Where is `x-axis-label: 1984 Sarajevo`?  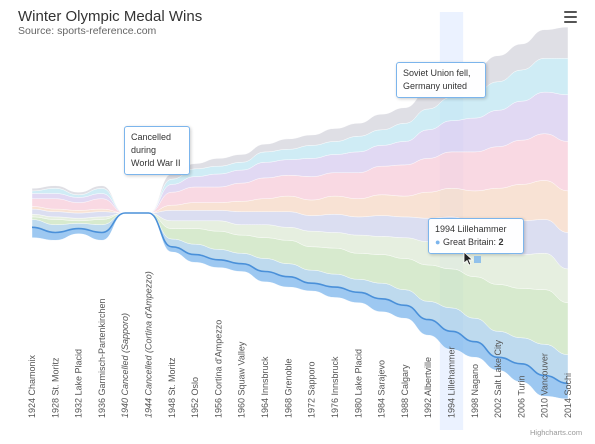
x-axis-label: 1984 Sarajevo is located at coordinates (382, 389).